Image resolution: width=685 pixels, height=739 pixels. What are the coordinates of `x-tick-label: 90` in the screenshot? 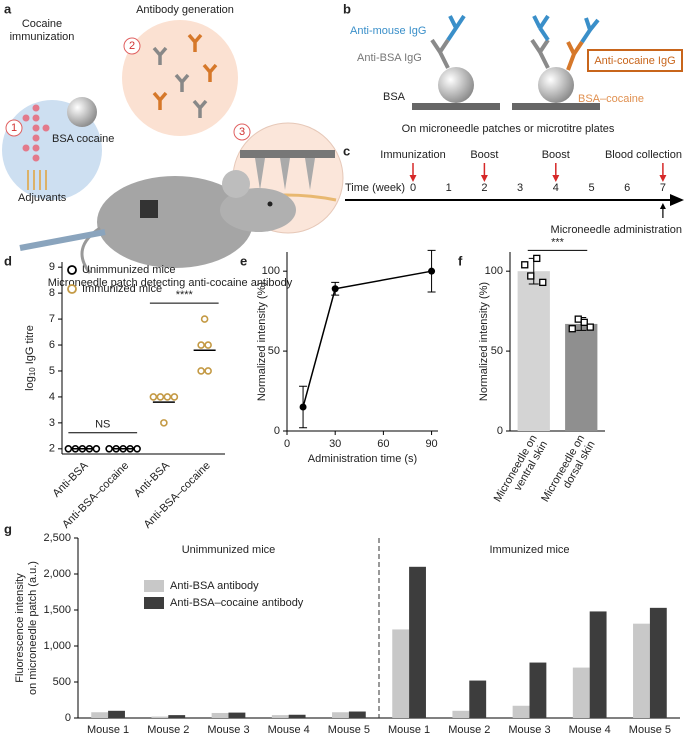 It's located at (431, 444).